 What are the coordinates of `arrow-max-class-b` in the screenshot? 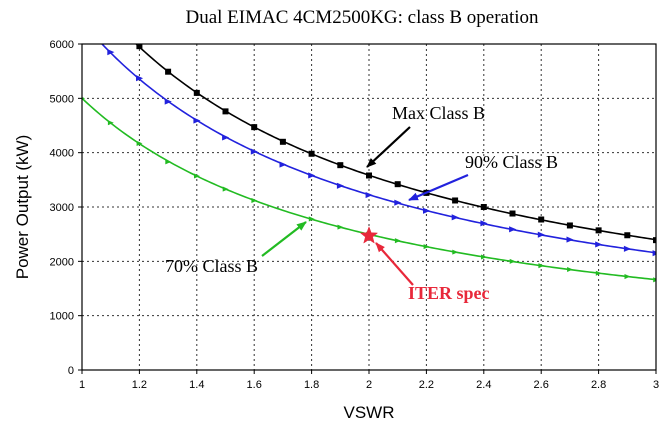 It's located at (388, 147).